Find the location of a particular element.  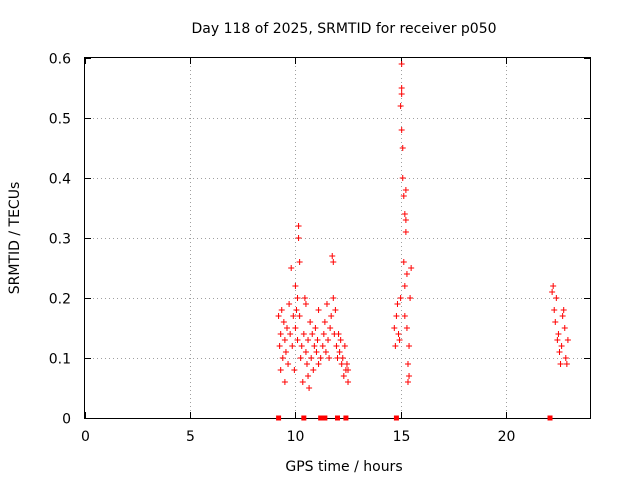

x-tick-label: 20 is located at coordinates (507, 437).